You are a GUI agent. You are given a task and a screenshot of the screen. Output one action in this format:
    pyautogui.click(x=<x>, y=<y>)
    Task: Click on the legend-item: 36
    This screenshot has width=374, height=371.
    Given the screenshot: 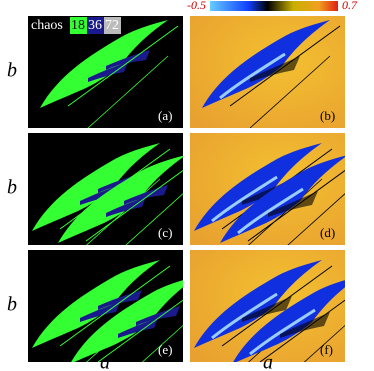 What is the action you would take?
    pyautogui.click(x=95, y=25)
    